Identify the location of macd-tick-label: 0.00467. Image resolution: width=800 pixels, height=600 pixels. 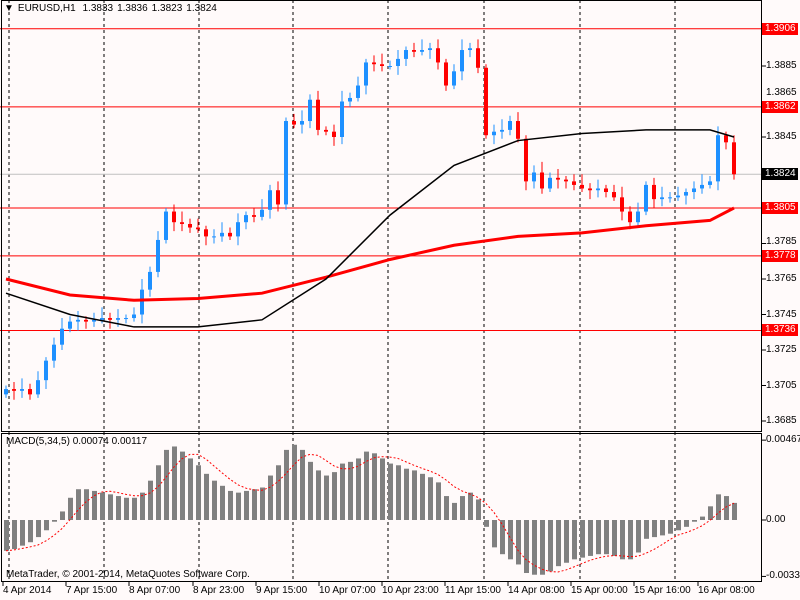
(783, 440).